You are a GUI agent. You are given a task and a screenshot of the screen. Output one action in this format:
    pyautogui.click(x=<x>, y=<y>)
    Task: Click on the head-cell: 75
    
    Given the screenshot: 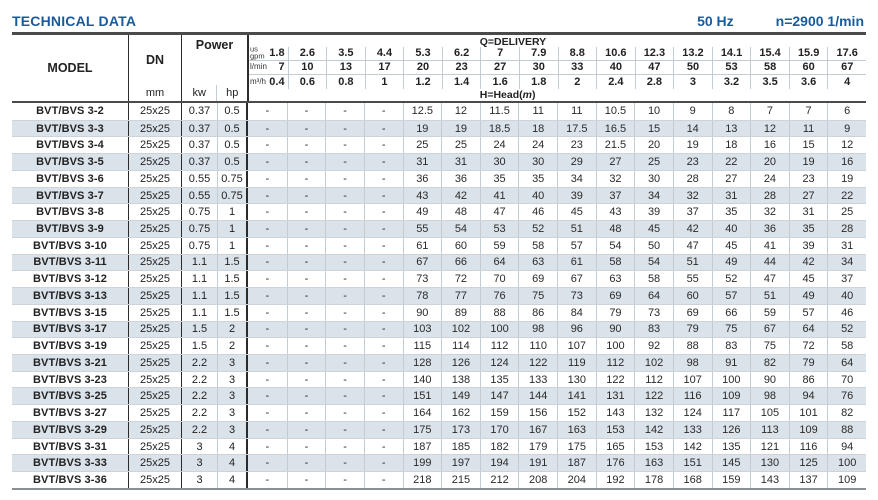 What is the action you would take?
    pyautogui.click(x=769, y=346)
    